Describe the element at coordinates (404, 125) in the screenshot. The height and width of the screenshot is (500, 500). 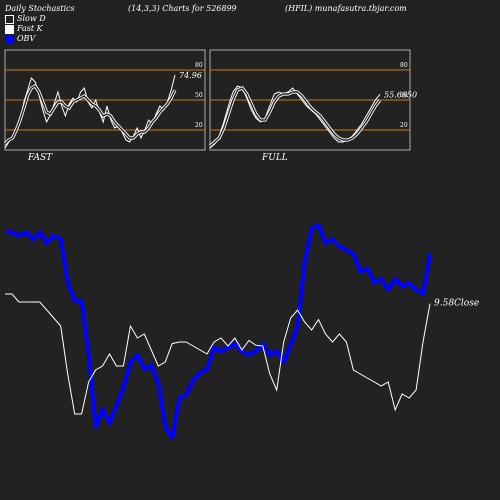
I see `full-tick-label: 20` at that location.